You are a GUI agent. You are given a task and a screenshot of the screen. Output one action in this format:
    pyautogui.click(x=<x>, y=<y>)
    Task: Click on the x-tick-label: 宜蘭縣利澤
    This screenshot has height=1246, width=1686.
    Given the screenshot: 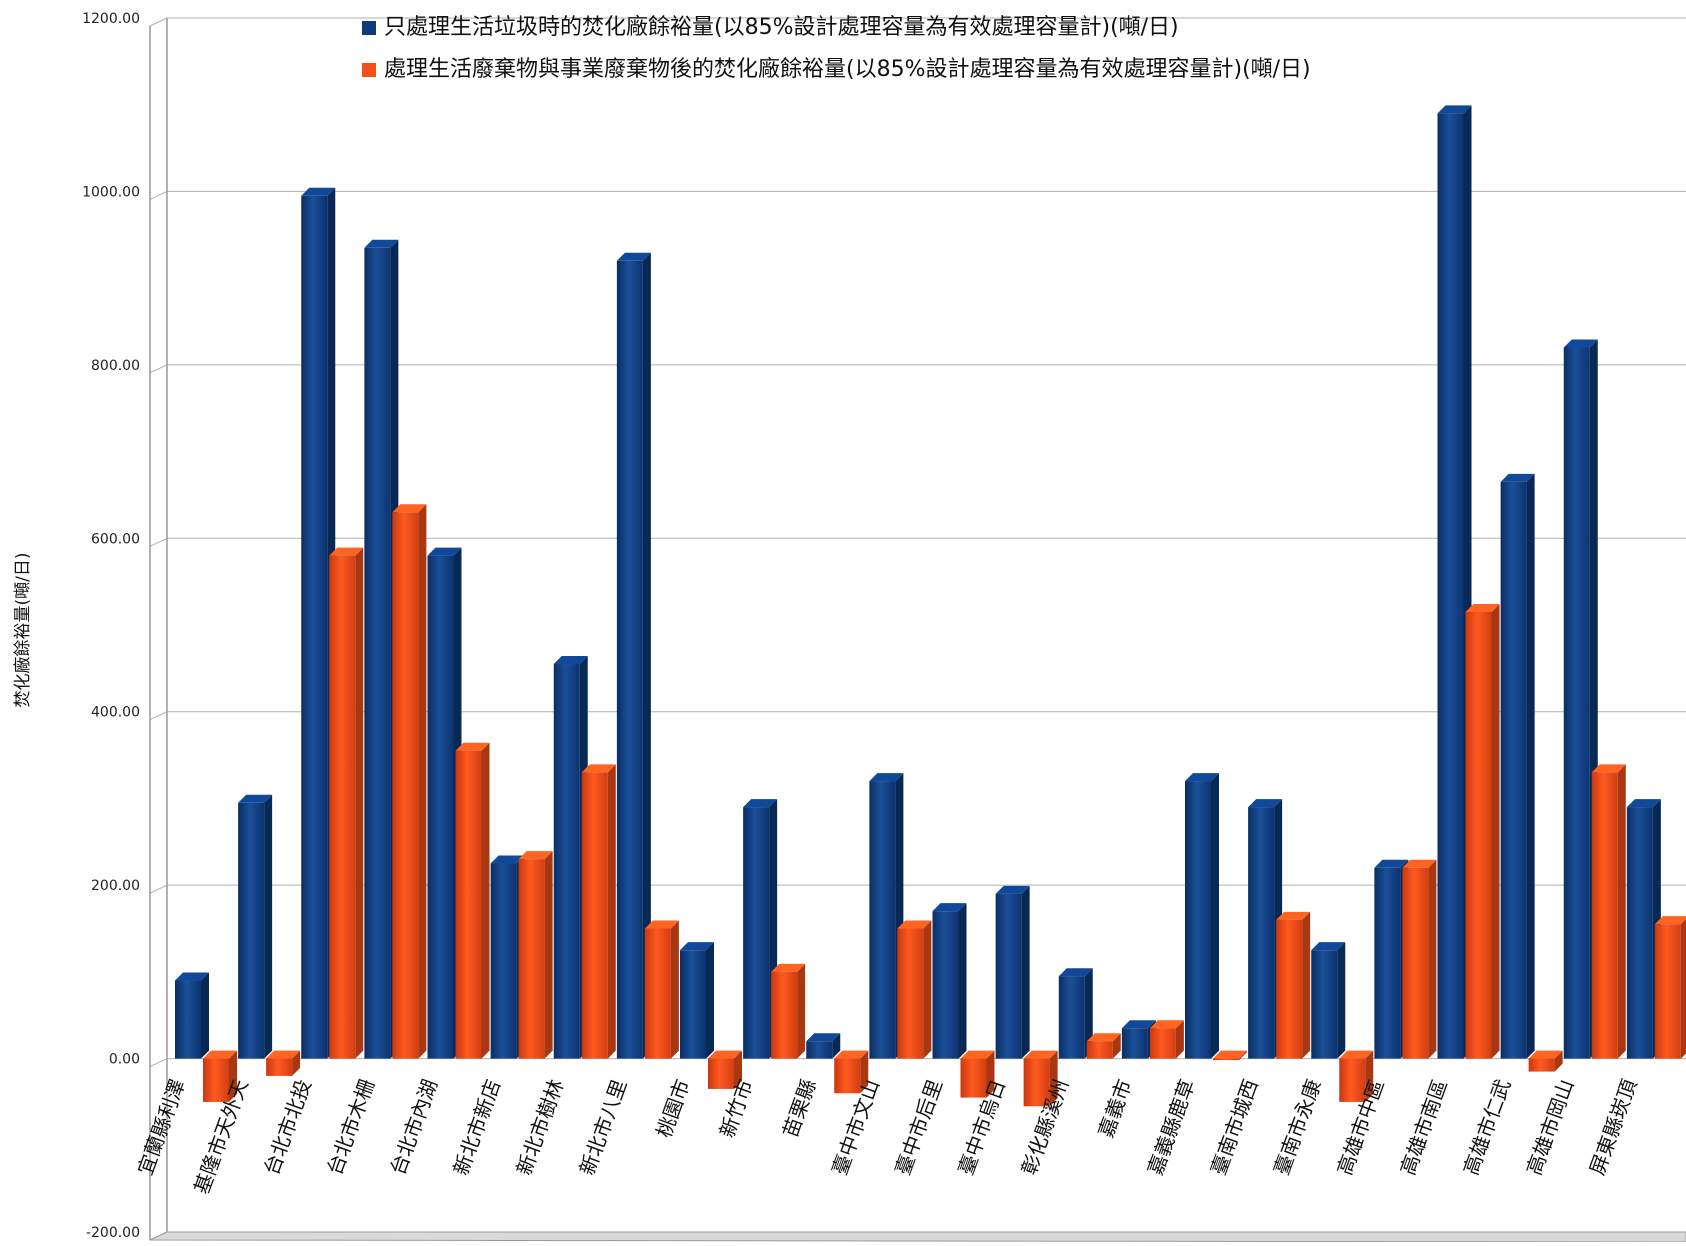 What is the action you would take?
    pyautogui.click(x=161, y=1127)
    